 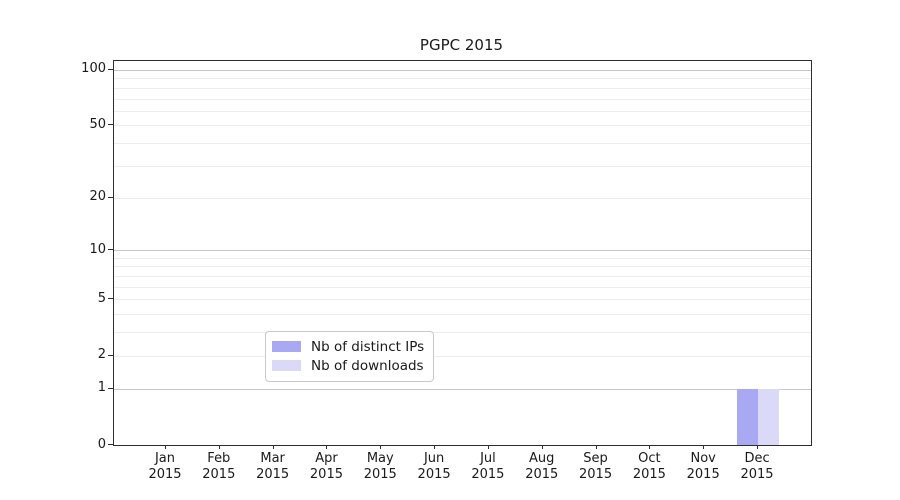 What do you see at coordinates (219, 466) in the screenshot?
I see `x-tick-label-feb: Feb 2015` at bounding box center [219, 466].